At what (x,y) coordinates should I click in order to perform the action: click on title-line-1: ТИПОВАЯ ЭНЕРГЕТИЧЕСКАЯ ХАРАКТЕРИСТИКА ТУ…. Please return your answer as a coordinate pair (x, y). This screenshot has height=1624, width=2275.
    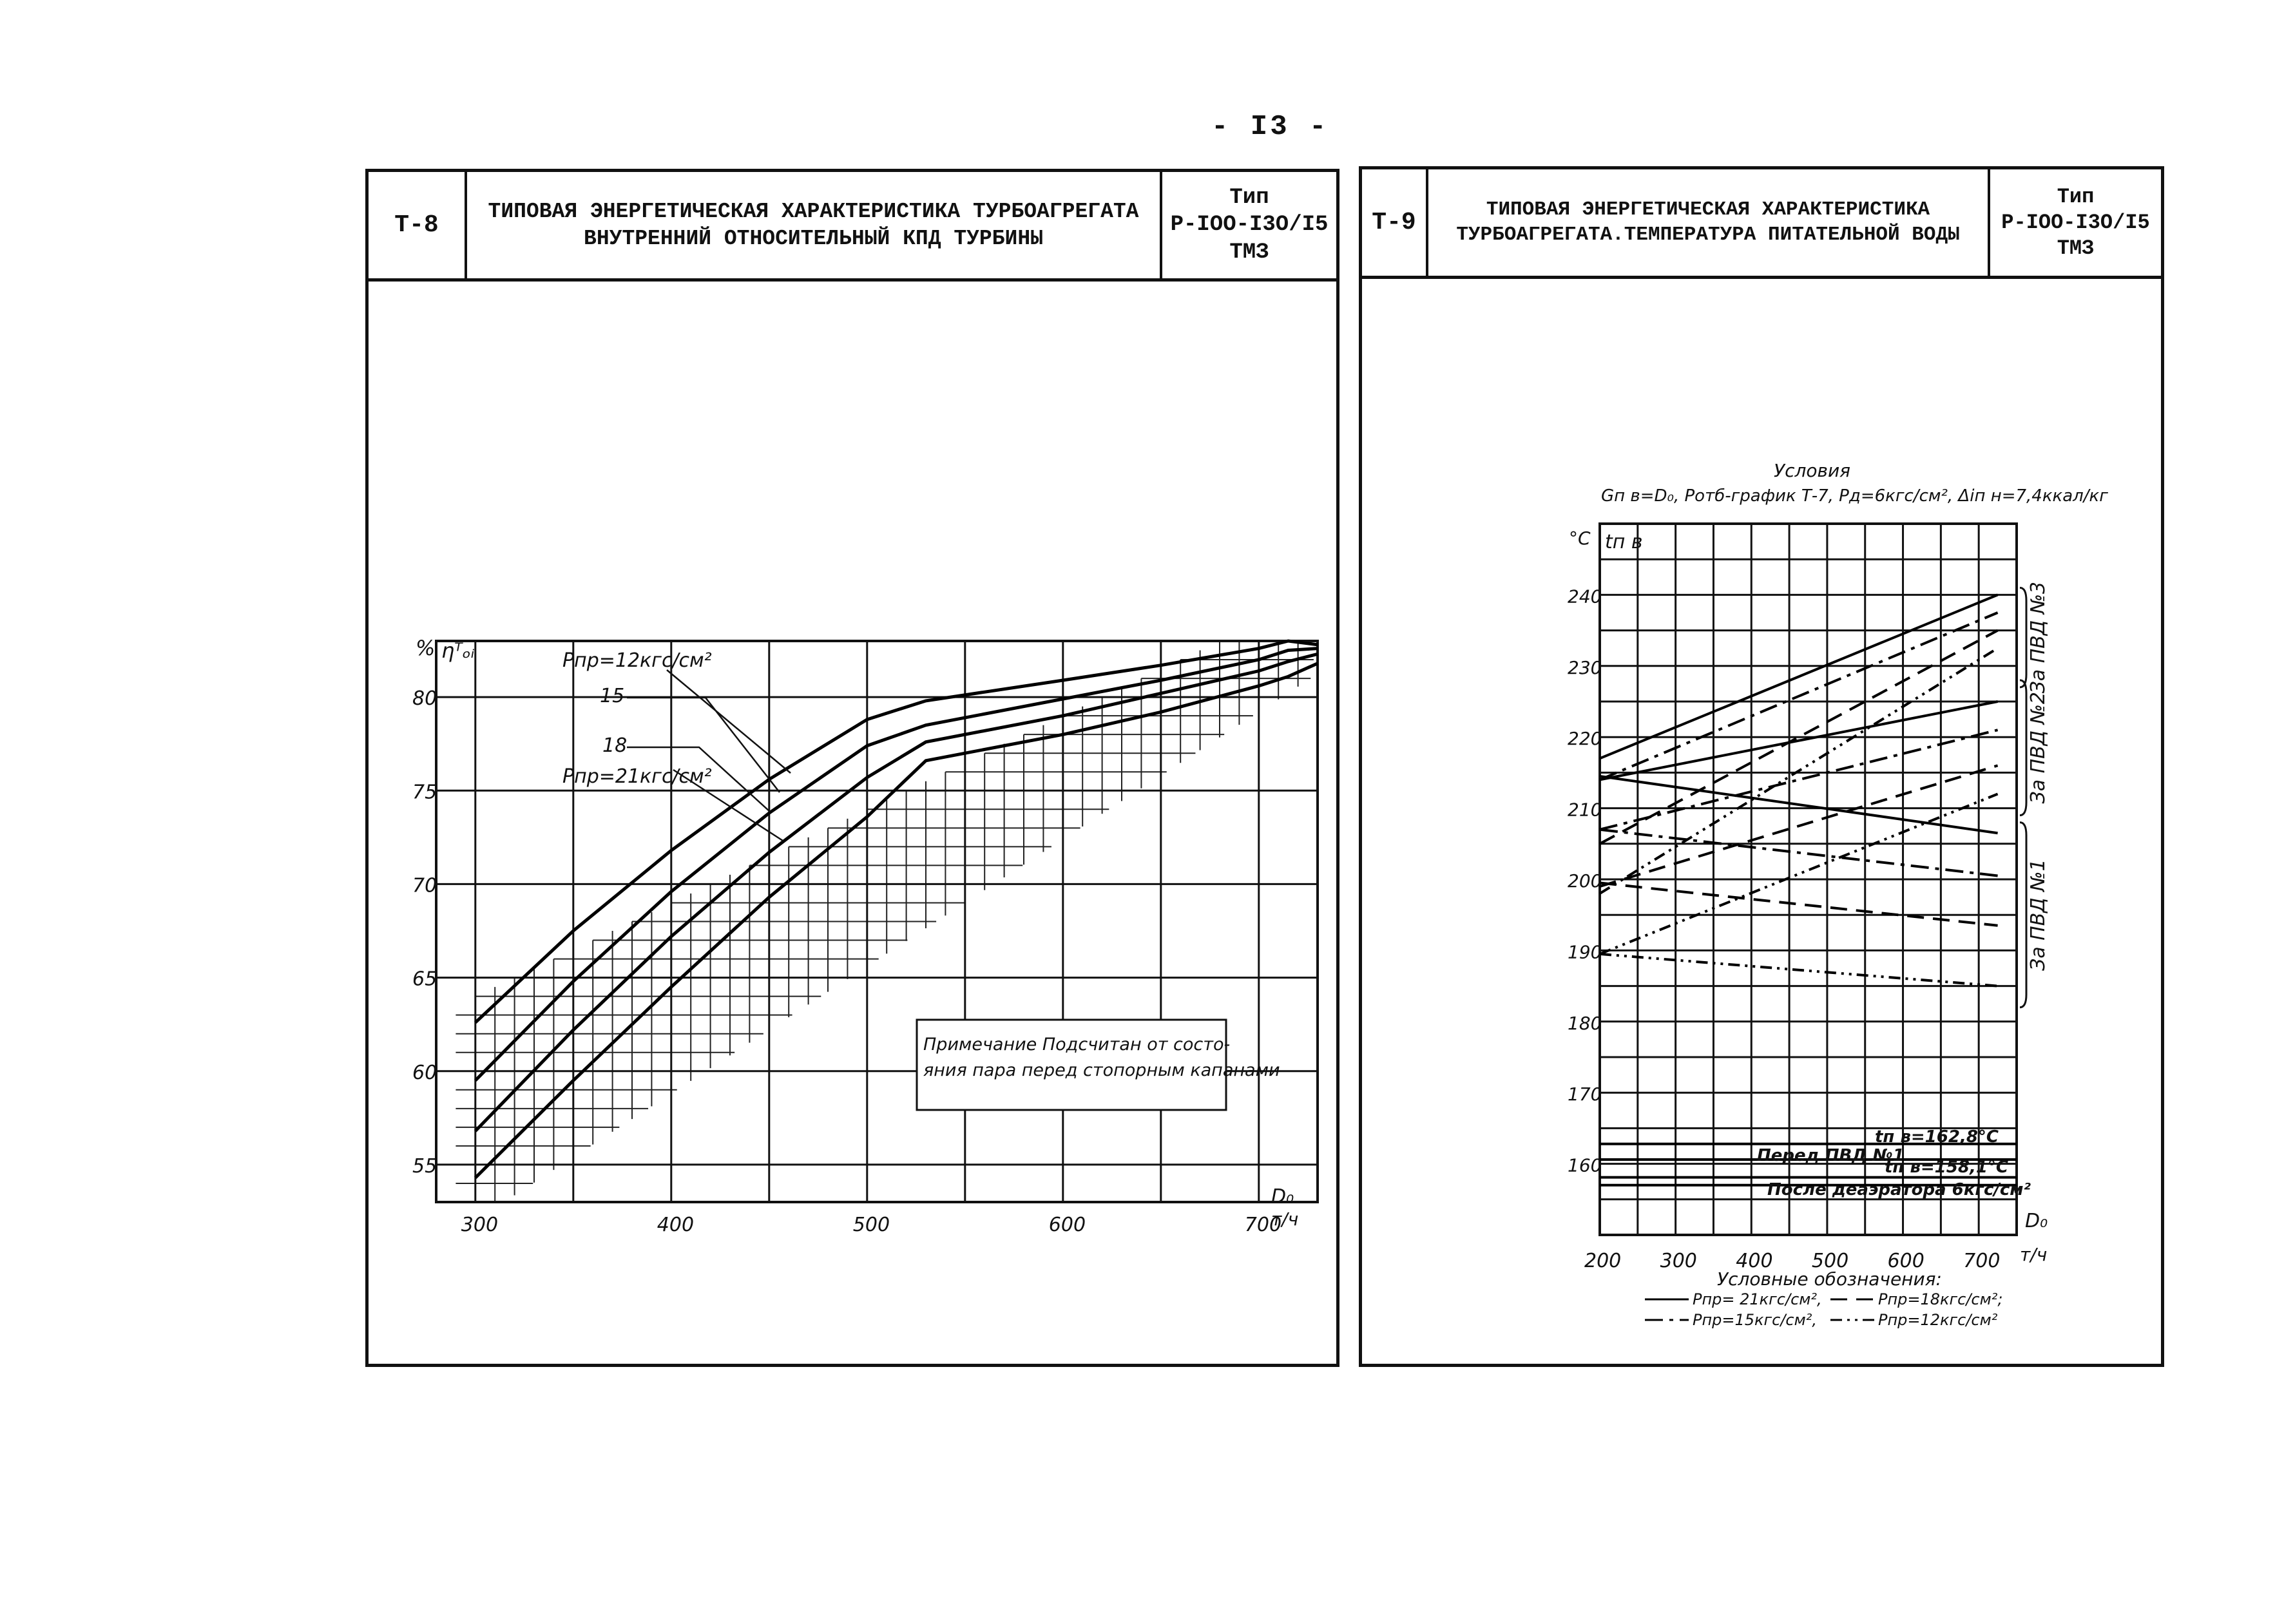
    Looking at the image, I should click on (813, 212).